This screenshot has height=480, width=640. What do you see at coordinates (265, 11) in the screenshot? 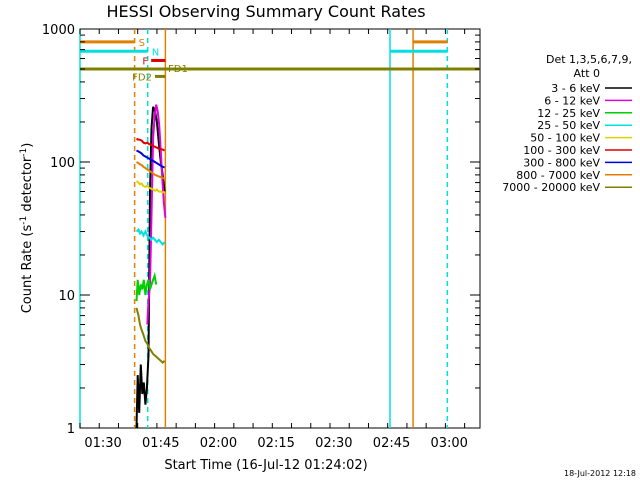
I see `chart-title: HESSI Observing Summary Count Rates` at bounding box center [265, 11].